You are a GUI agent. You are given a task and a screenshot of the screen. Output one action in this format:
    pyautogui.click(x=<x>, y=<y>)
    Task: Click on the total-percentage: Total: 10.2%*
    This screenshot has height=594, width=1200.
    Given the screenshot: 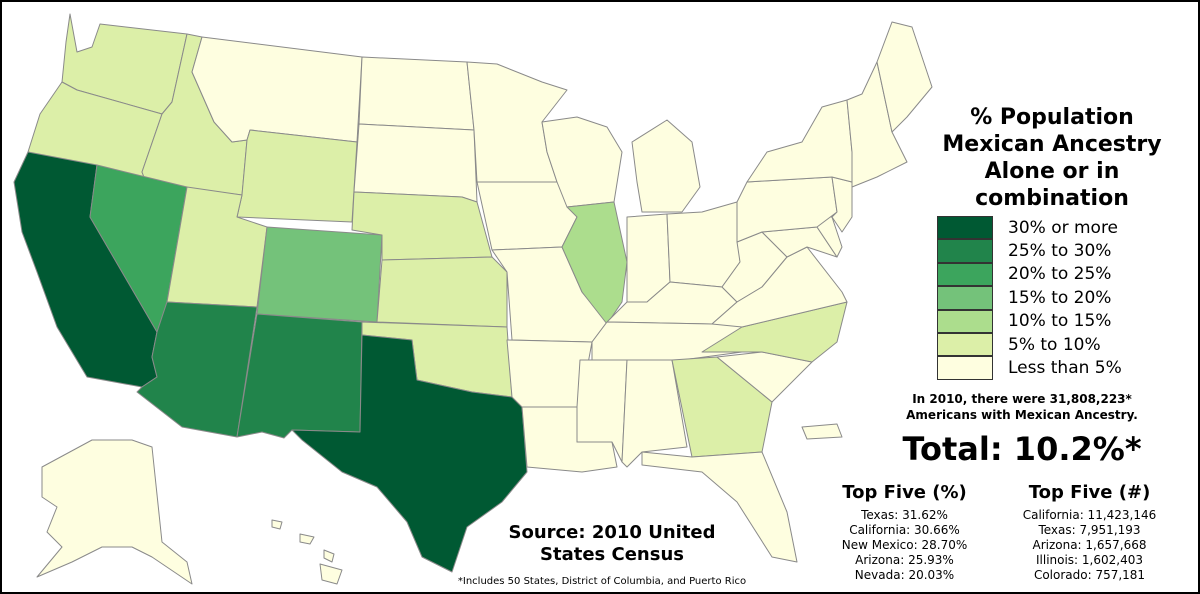 What is the action you would take?
    pyautogui.click(x=1022, y=449)
    